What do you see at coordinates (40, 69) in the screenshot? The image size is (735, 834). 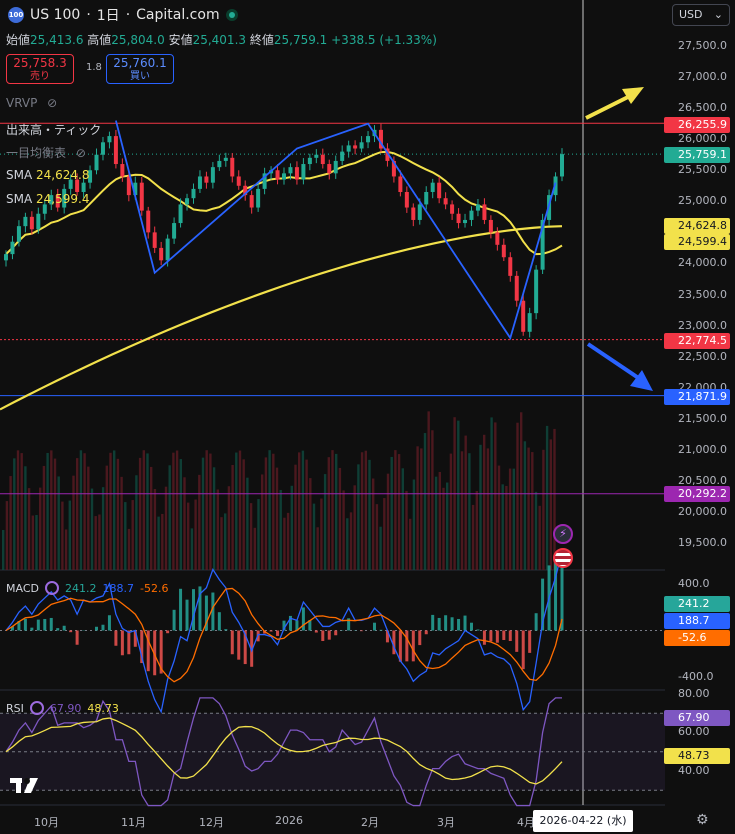 I see `sell-button: 25,758.3 売り` at bounding box center [40, 69].